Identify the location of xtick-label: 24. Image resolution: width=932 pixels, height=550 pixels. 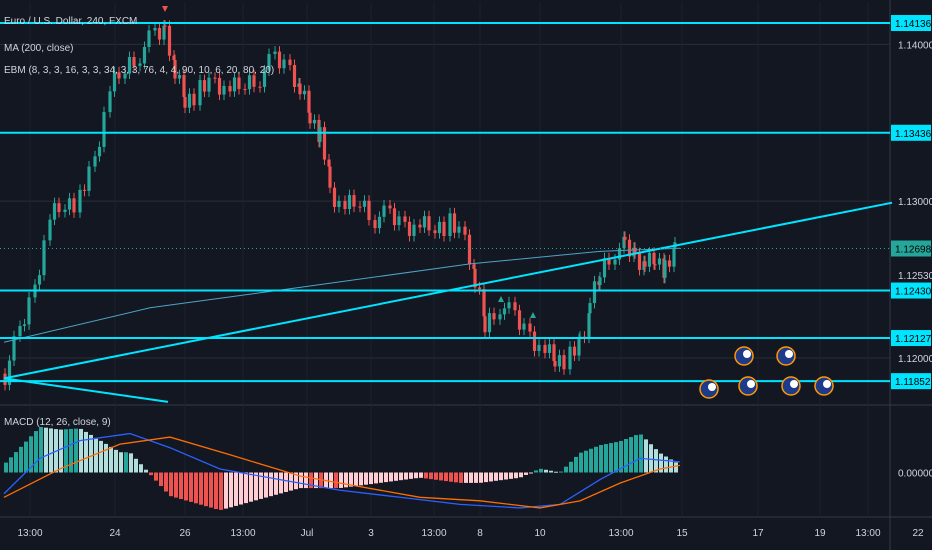
(115, 533).